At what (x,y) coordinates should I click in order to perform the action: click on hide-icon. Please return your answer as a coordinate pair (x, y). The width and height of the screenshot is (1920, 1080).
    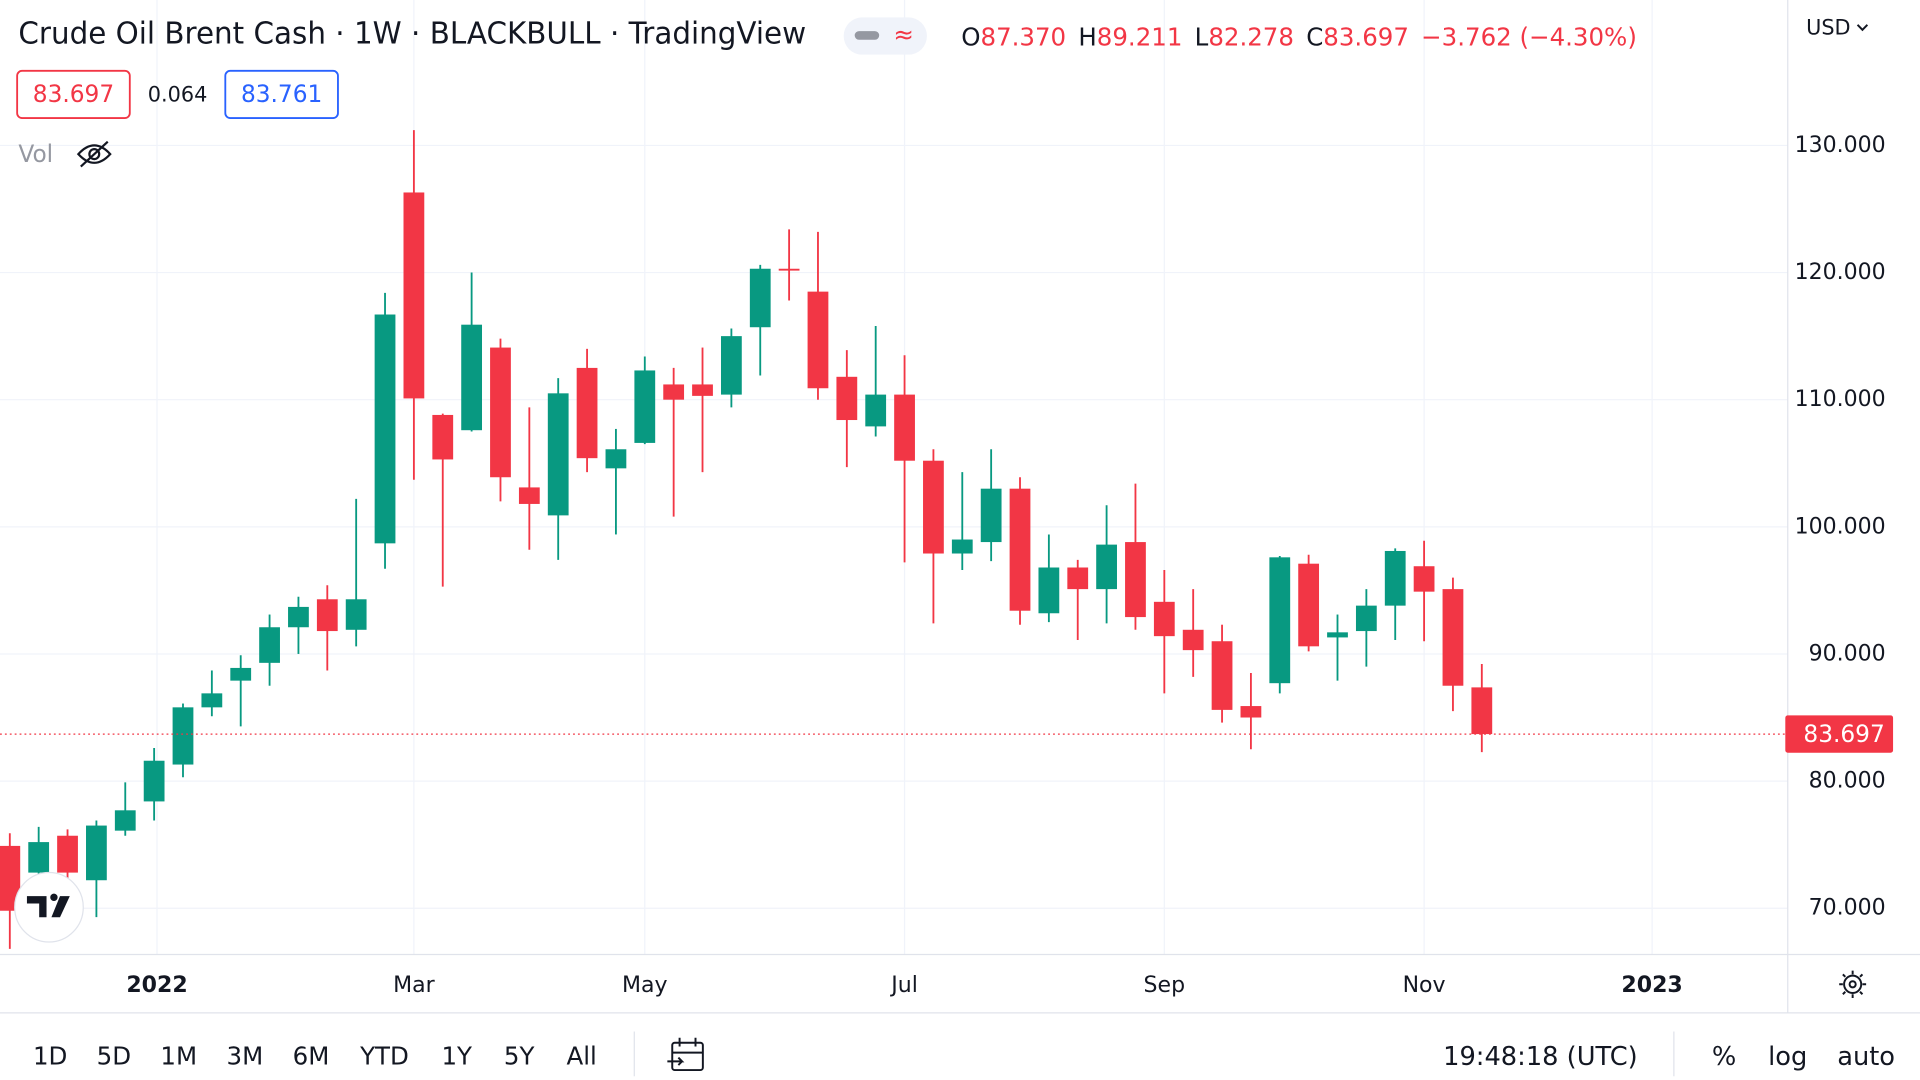
    Looking at the image, I should click on (94, 154).